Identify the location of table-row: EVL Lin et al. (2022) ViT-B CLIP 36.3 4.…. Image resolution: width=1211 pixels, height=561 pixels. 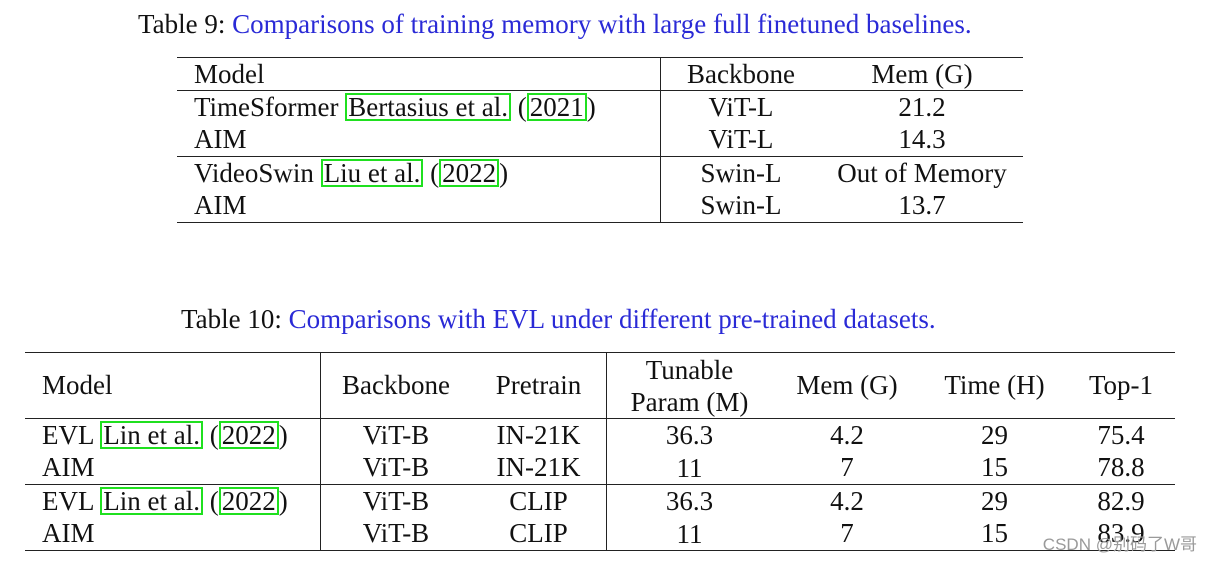
(600, 501).